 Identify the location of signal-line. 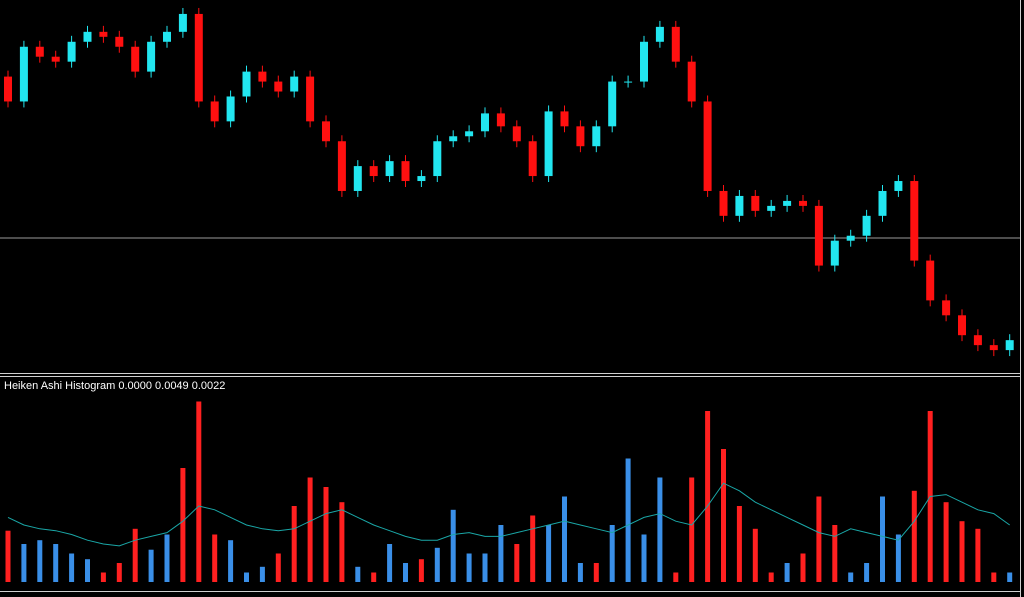
(508, 514).